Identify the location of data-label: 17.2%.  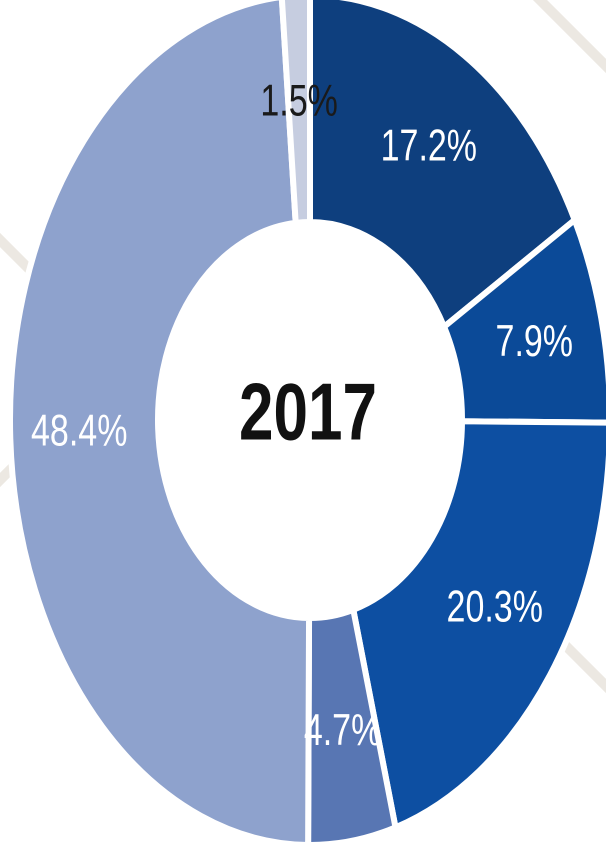
(429, 145).